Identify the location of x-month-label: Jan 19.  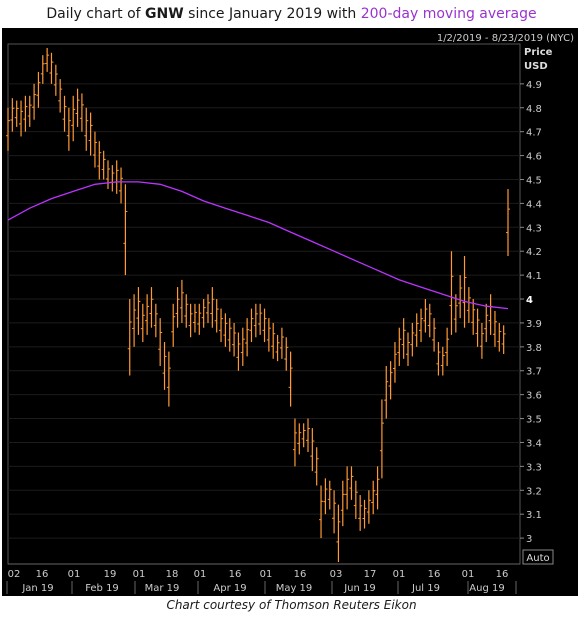
(37, 588).